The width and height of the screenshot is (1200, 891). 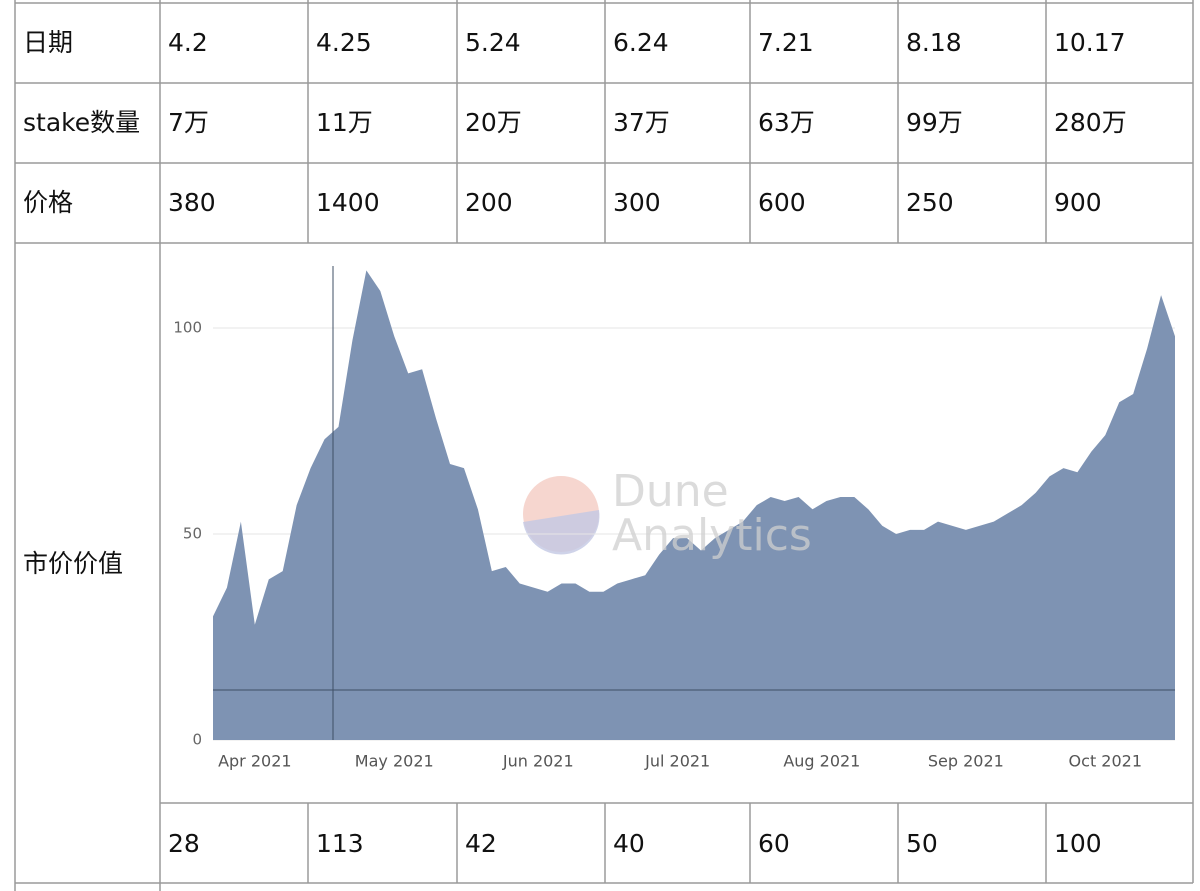 What do you see at coordinates (73, 563) in the screenshot?
I see `row-header: 市价价值` at bounding box center [73, 563].